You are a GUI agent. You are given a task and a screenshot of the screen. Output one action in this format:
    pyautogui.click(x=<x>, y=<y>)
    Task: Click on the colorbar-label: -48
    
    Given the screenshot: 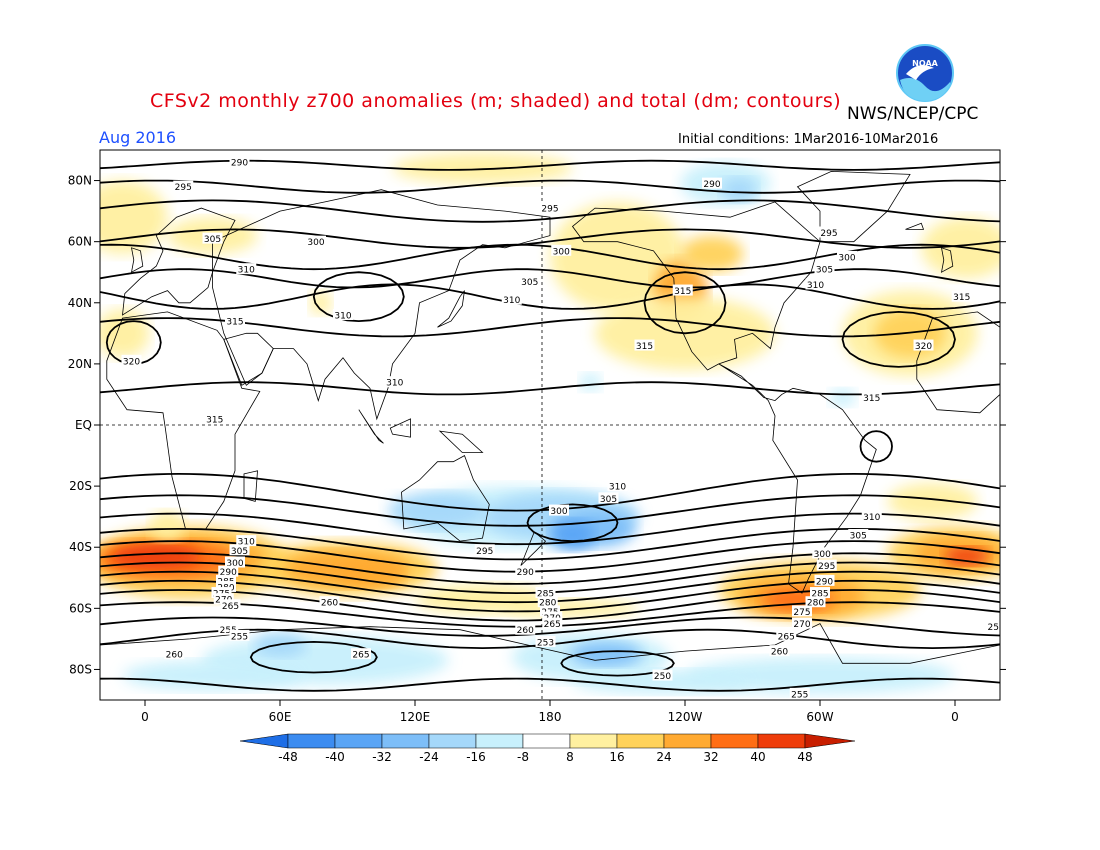 What is the action you would take?
    pyautogui.click(x=288, y=757)
    